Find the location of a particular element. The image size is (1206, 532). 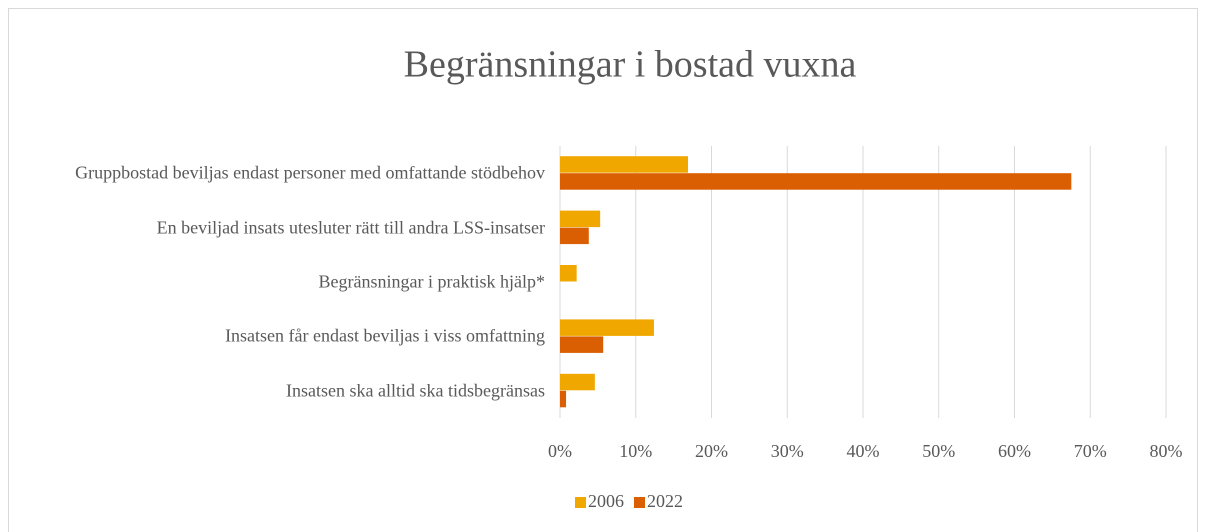

x-tick-label: 70% is located at coordinates (1090, 451).